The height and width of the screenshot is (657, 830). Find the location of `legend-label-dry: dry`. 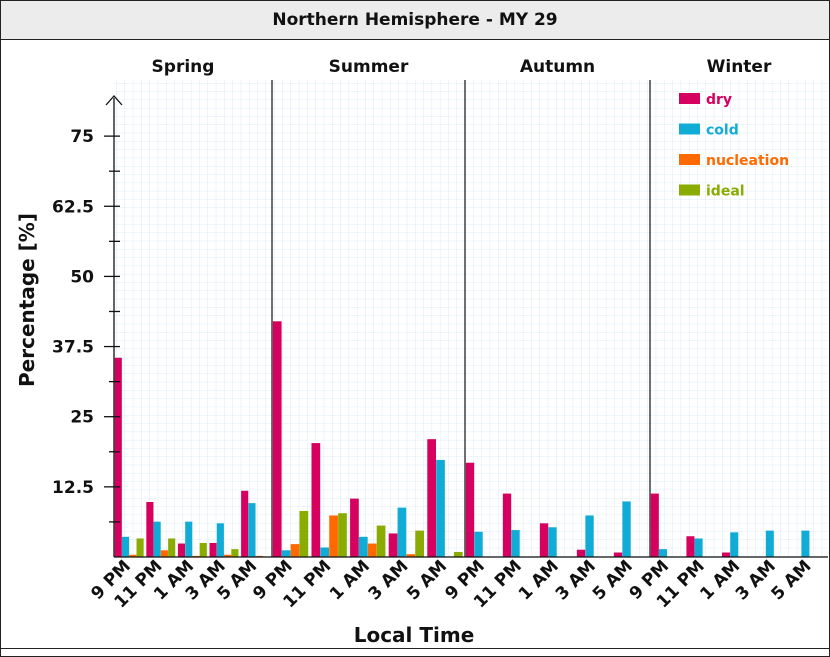

legend-label-dry: dry is located at coordinates (719, 100).